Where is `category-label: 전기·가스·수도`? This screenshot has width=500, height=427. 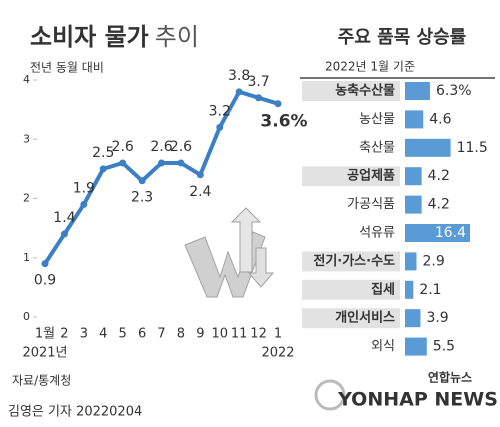
category-label: 전기·가스·수도 is located at coordinates (354, 261).